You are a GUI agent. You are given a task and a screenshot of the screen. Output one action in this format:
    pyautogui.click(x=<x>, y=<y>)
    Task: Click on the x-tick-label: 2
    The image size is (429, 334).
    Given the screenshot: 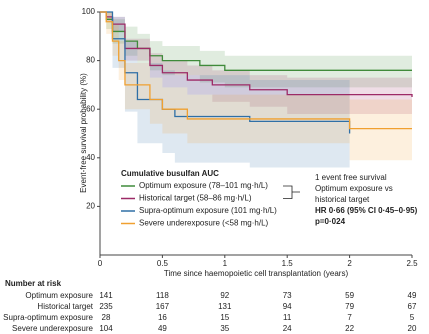 What is the action you would take?
    pyautogui.click(x=349, y=263)
    